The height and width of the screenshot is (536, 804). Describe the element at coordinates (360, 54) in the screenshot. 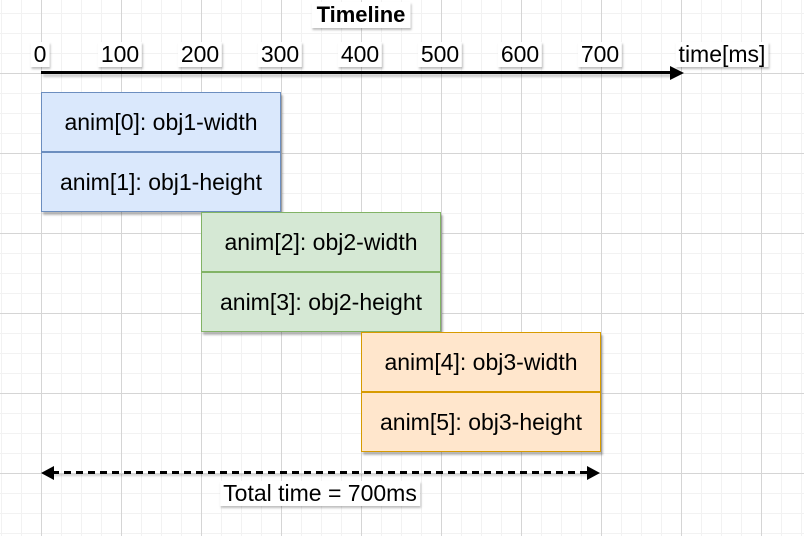

I see `axis-tick-label: 400` at that location.